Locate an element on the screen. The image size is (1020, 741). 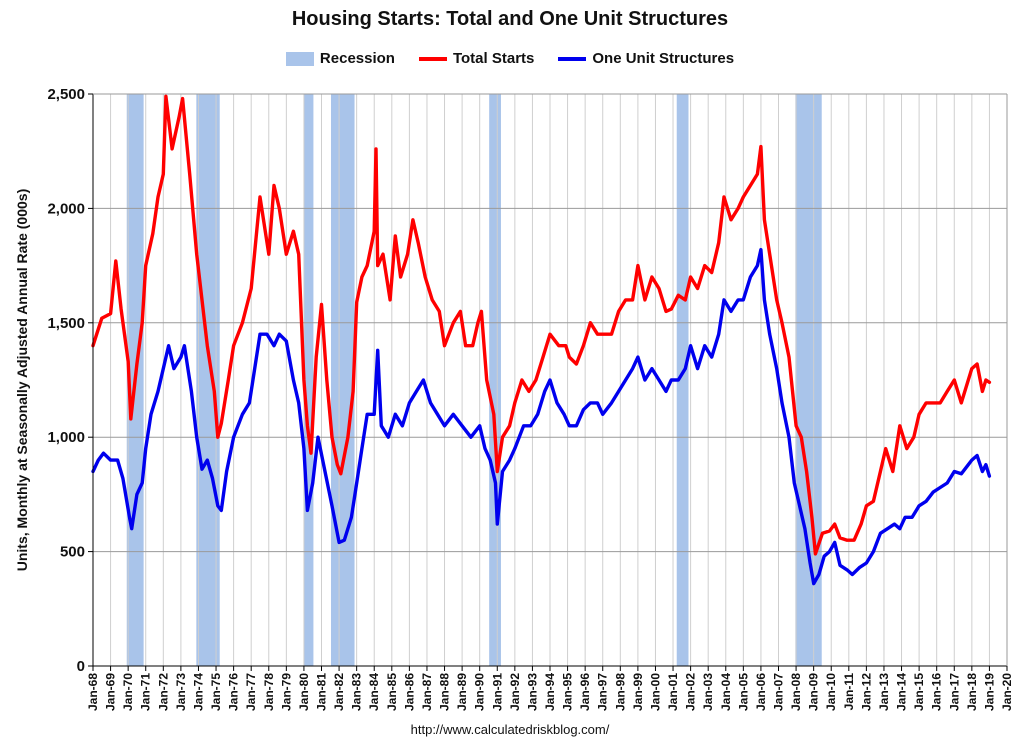
x-tick-label-1: Jan-69 is located at coordinates (111, 692).